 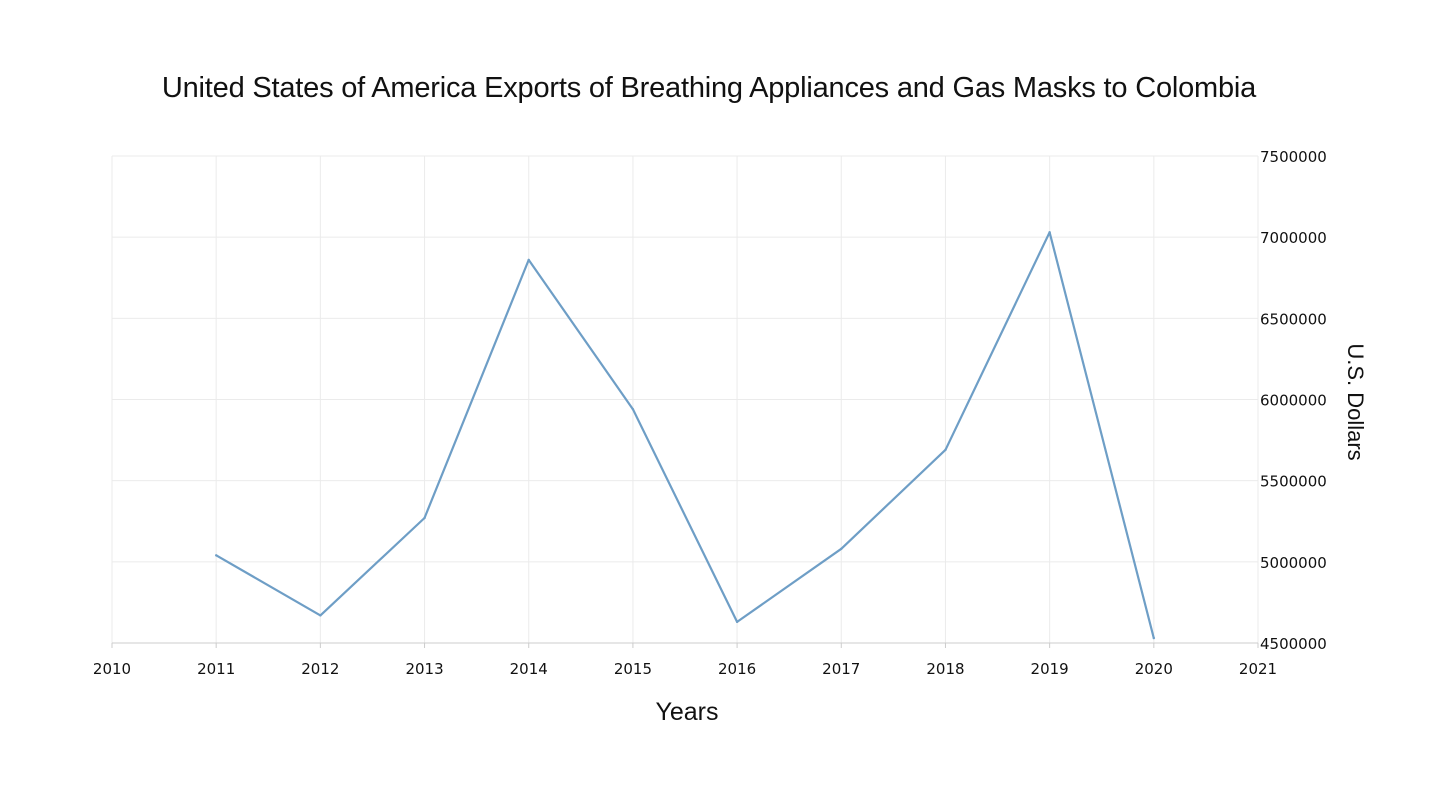 What do you see at coordinates (1293, 319) in the screenshot?
I see `y-tick-label: 6500000` at bounding box center [1293, 319].